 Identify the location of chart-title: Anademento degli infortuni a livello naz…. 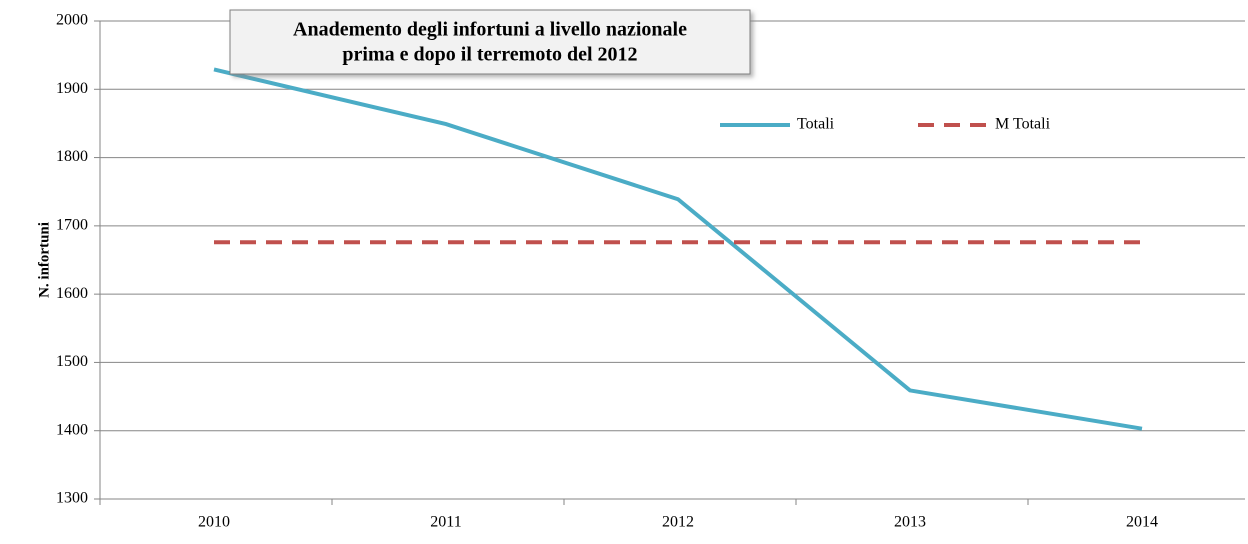
(490, 30).